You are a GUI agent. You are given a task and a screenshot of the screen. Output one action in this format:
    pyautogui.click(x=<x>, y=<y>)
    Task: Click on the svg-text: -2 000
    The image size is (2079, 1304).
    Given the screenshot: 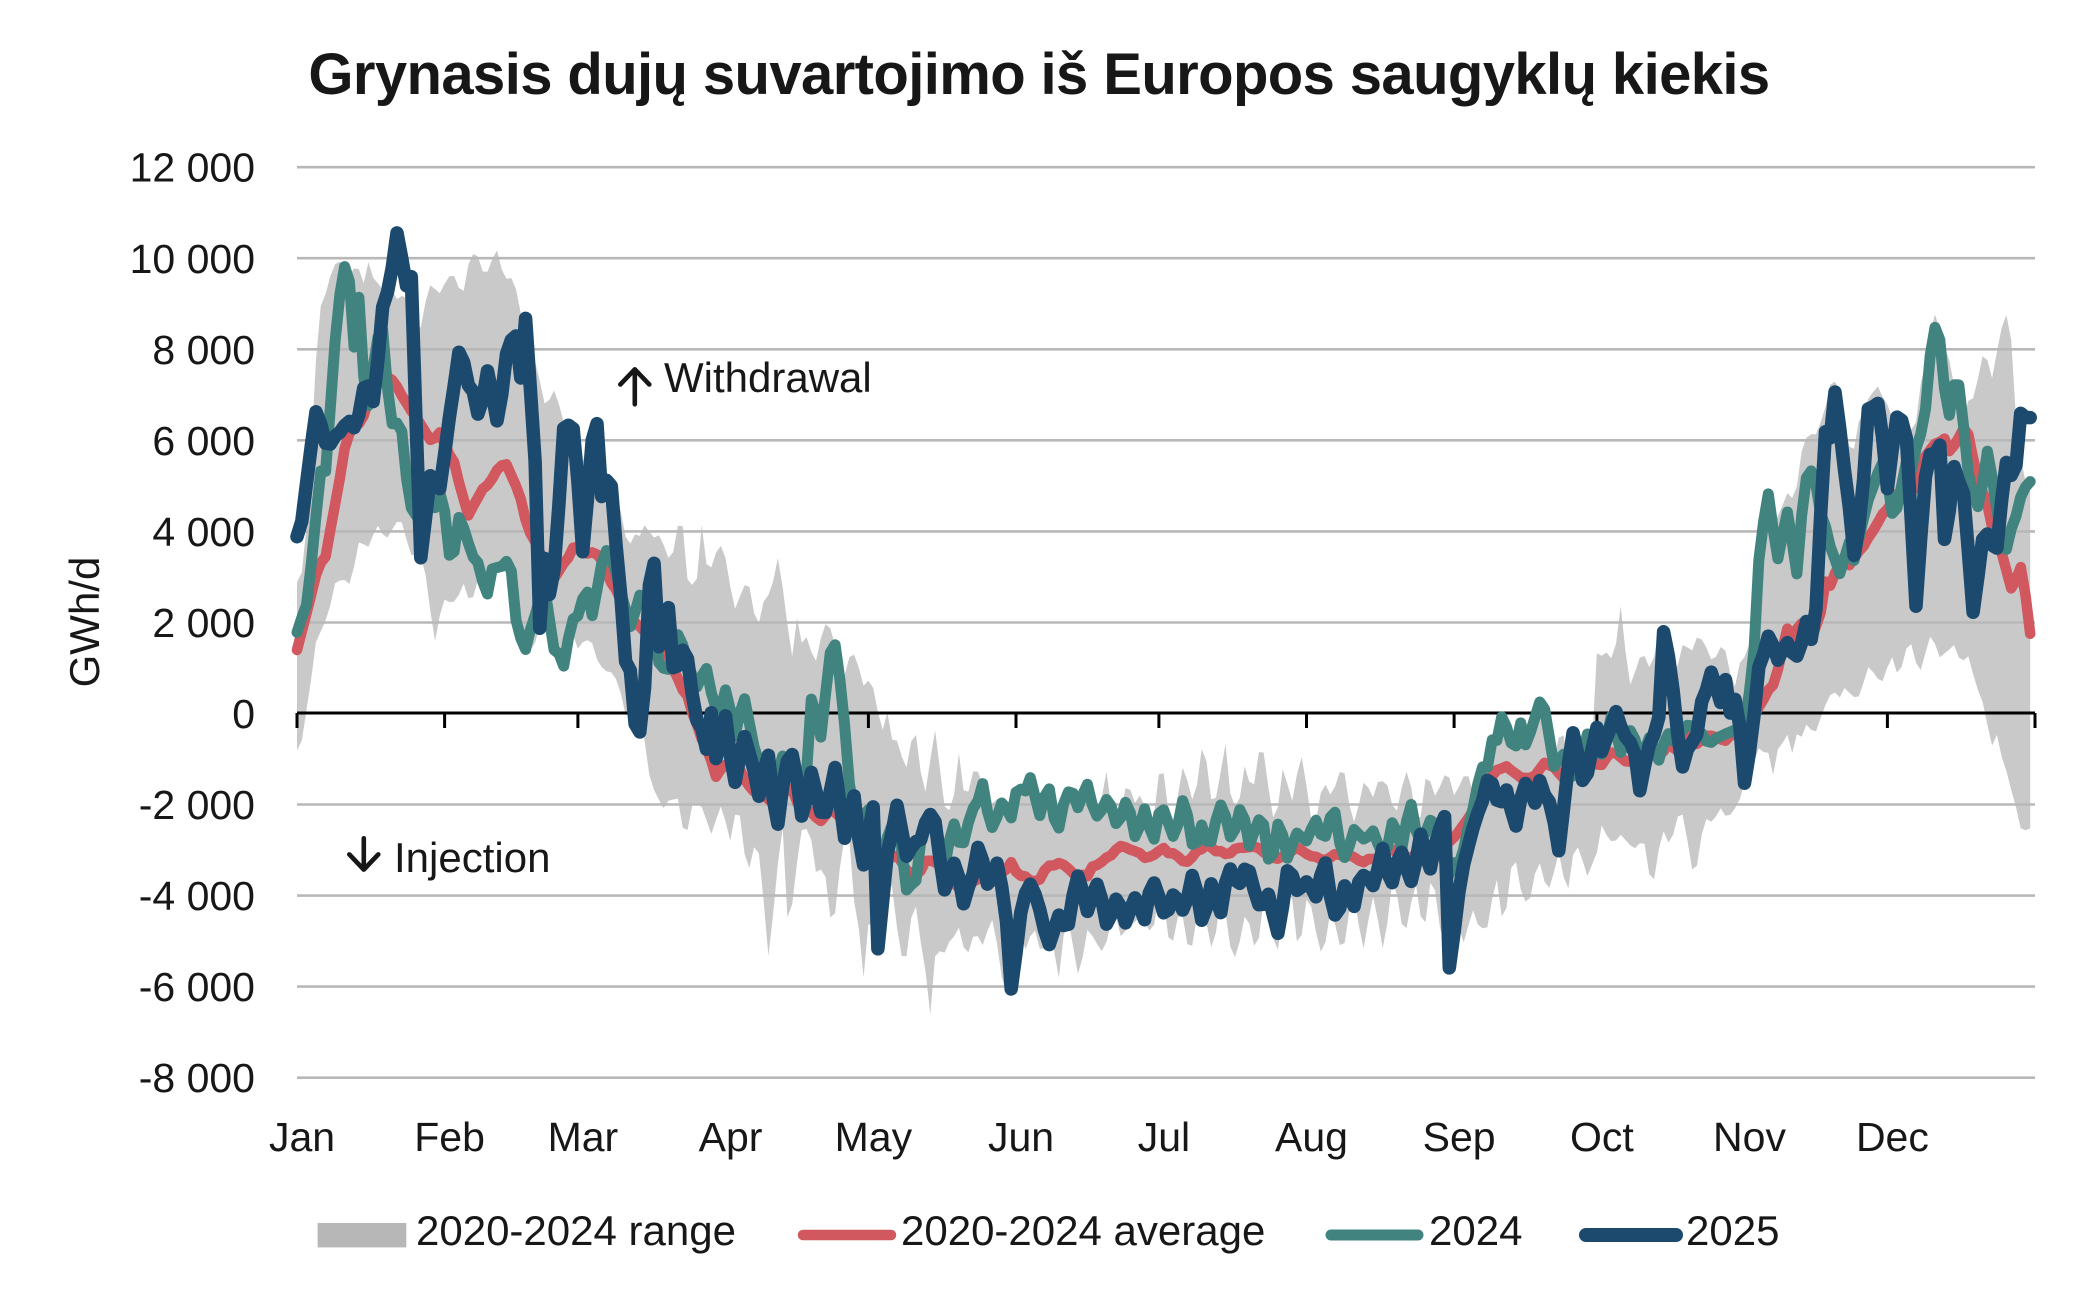 What is the action you would take?
    pyautogui.click(x=197, y=805)
    